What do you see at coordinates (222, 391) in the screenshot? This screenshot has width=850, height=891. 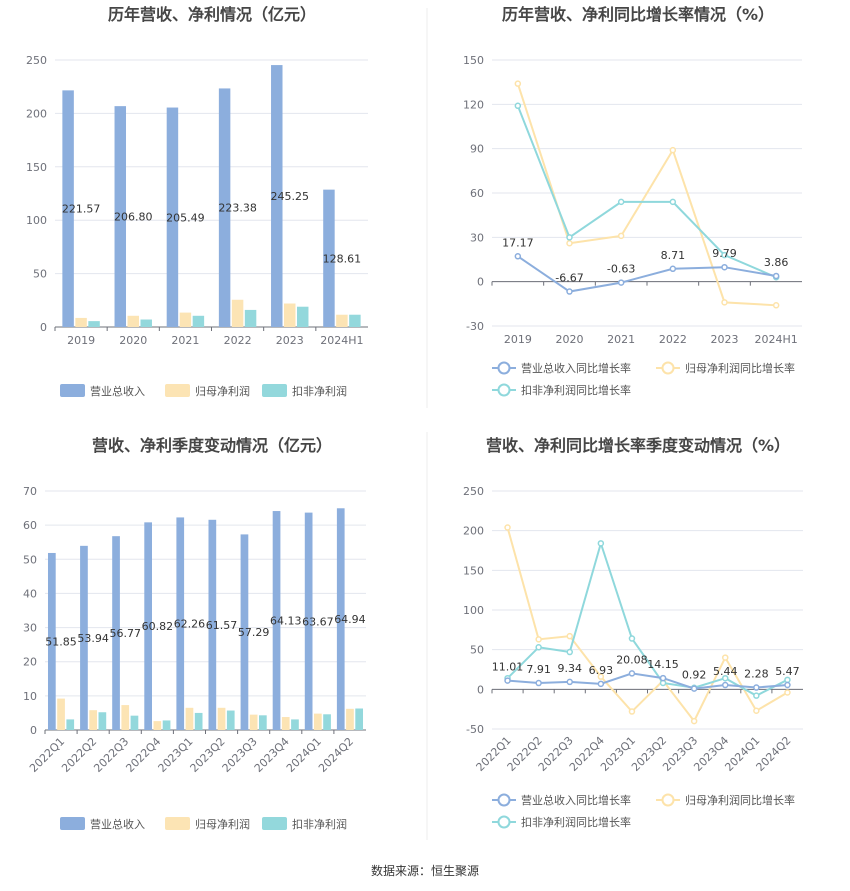 I see `legend-label: 归母净利润` at bounding box center [222, 391].